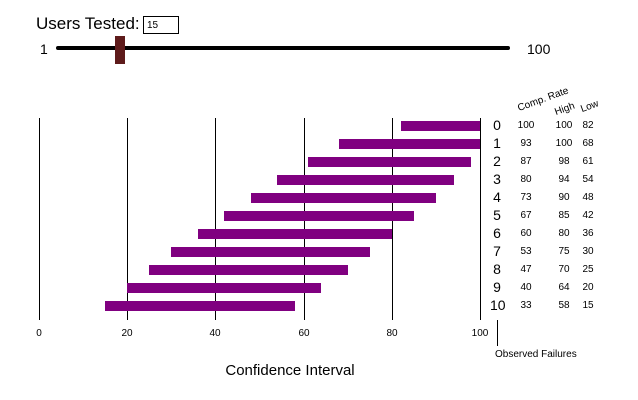  I want to click on table-cell-high: 75, so click(564, 251).